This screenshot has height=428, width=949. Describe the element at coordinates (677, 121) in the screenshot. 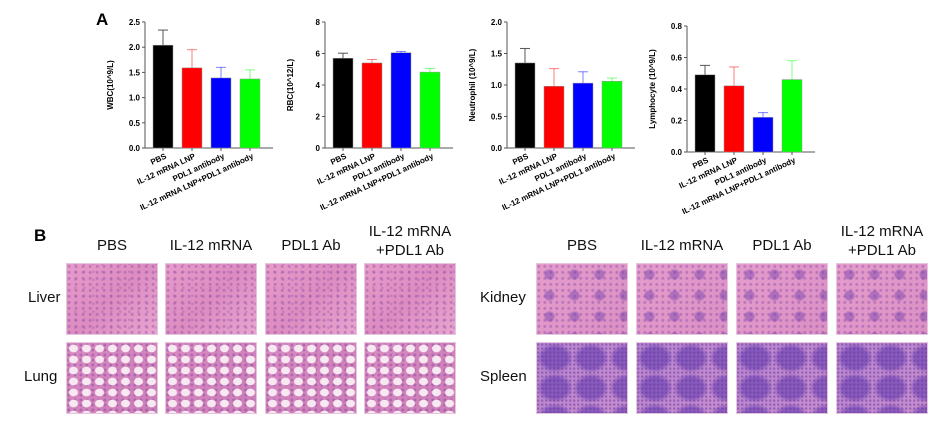

I see `y-tick-label: 0.2` at that location.